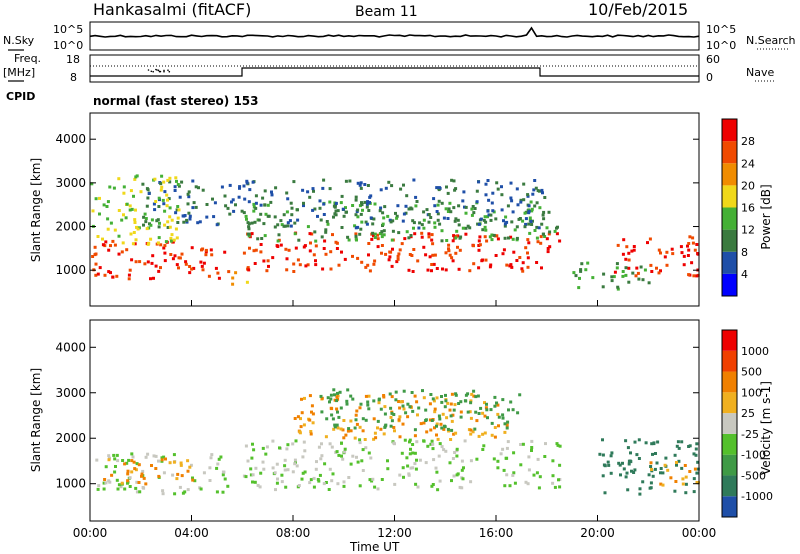 Image resolution: width=800 pixels, height=554 pixels. Describe the element at coordinates (399, 36) in the screenshot. I see `noise-panel: N.Sky 10^5 10^0 10^5 10^0 N.Search` at that location.